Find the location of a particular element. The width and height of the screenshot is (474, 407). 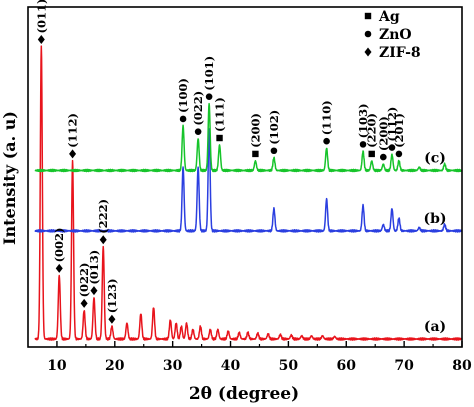

x-tick-label: 40 is located at coordinates (231, 366).